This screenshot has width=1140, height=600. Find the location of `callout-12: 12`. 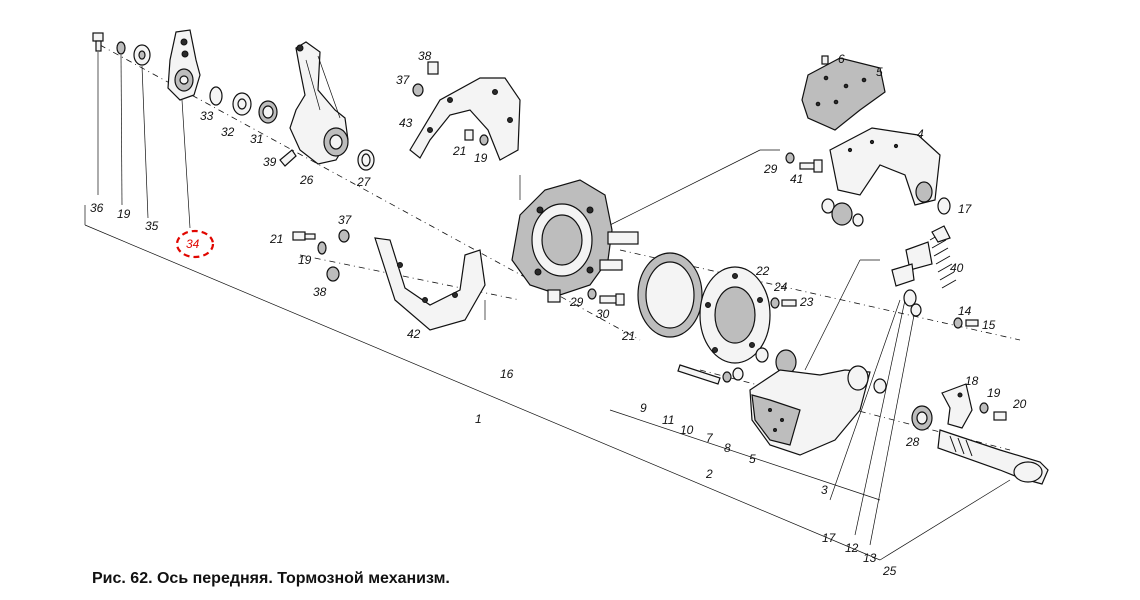

callout-12: 12 is located at coordinates (852, 548).